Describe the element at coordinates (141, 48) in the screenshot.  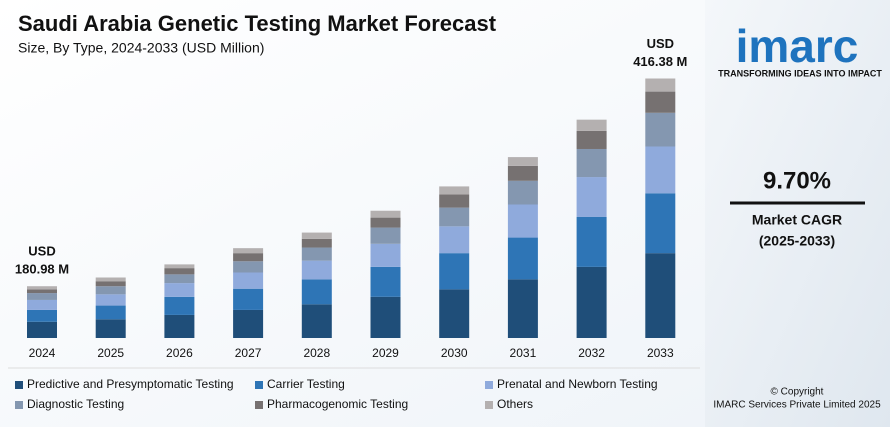
I see `chart-subtitle: Size, By Type, 2024-2033 (USD Million)` at that location.